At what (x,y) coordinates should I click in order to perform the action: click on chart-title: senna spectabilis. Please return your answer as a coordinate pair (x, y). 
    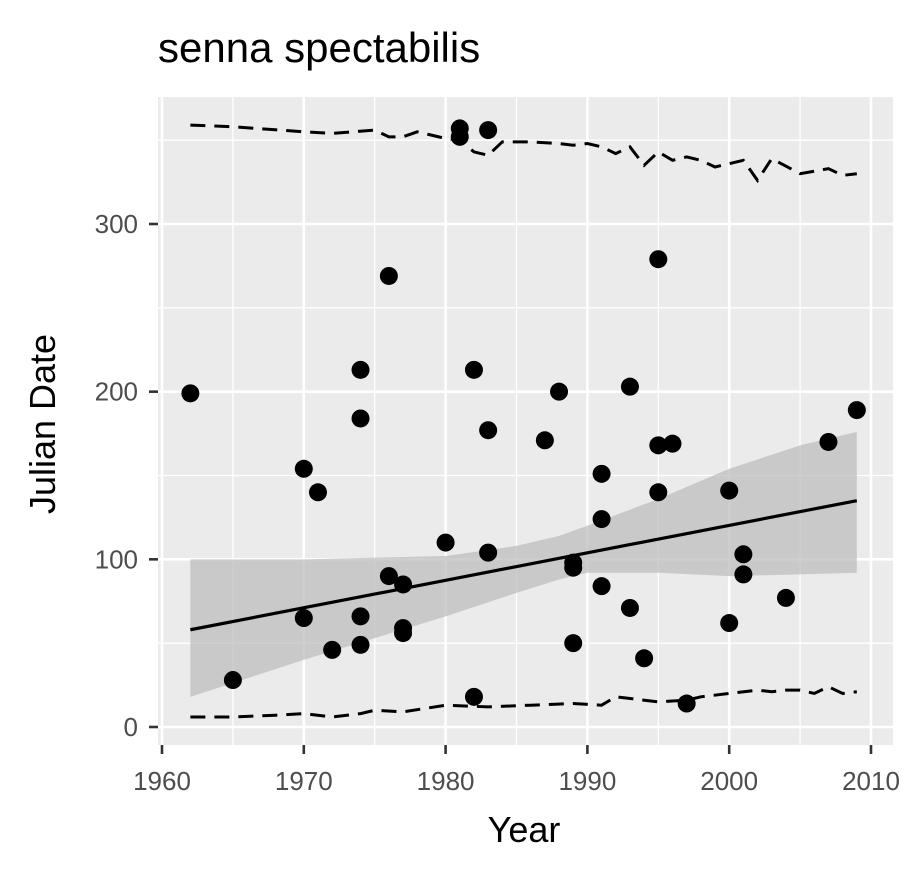
    Looking at the image, I should click on (319, 47).